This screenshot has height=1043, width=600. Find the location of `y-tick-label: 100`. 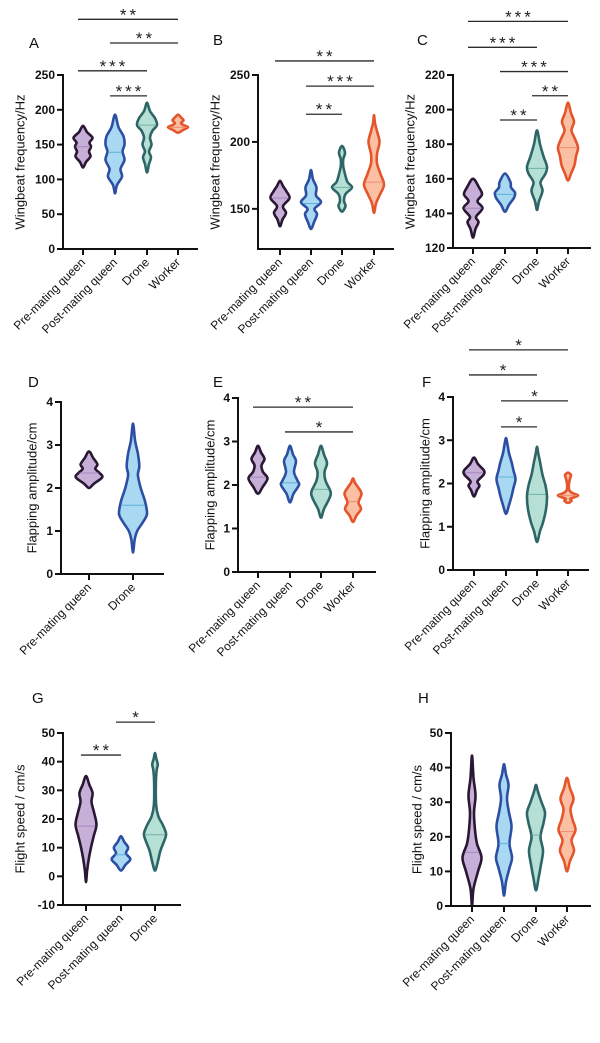

y-tick-label: 100 is located at coordinates (45, 179).